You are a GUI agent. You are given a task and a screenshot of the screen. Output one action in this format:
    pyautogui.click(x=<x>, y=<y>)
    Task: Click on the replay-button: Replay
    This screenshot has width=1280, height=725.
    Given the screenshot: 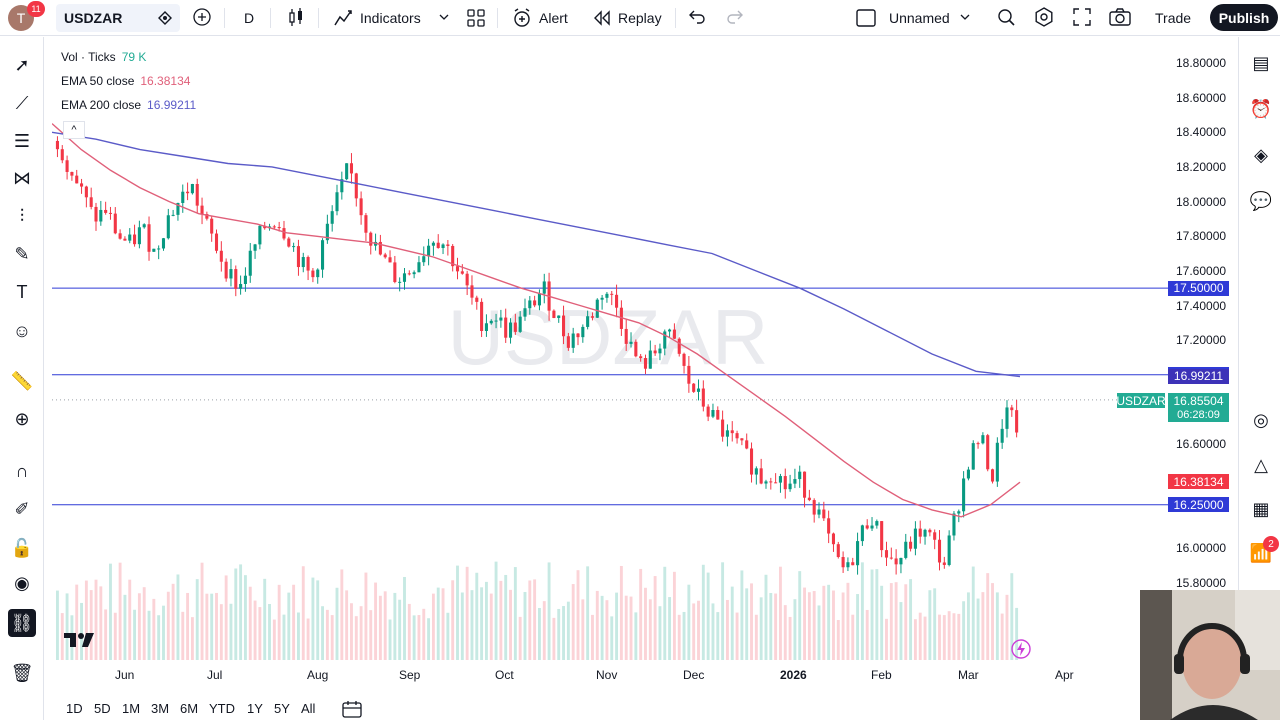 What is the action you would take?
    pyautogui.click(x=627, y=18)
    